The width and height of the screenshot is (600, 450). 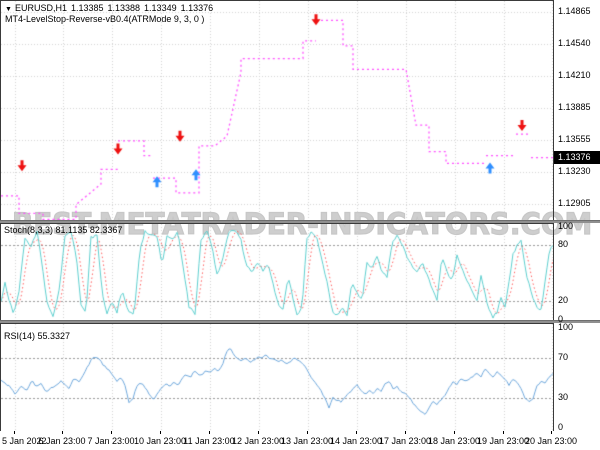 I want to click on time-axis-label: 10 Jan 23:00, so click(x=160, y=441).